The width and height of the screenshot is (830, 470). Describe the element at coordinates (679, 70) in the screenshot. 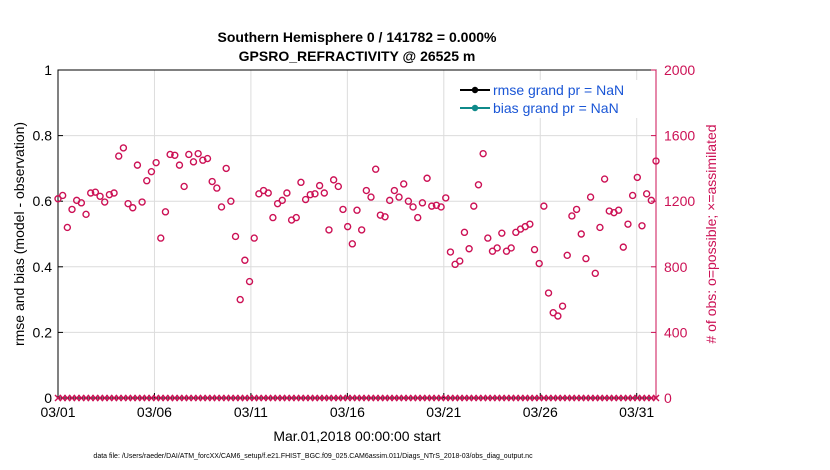

I see `y2-tick-label: 2000` at that location.